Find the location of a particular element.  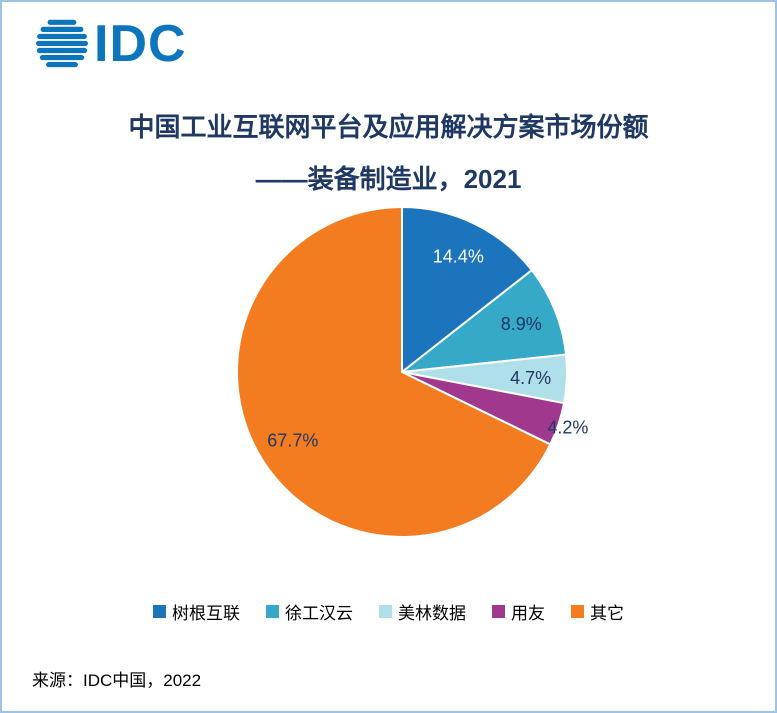

legend-item-2: 徐工汉云 is located at coordinates (309, 611).